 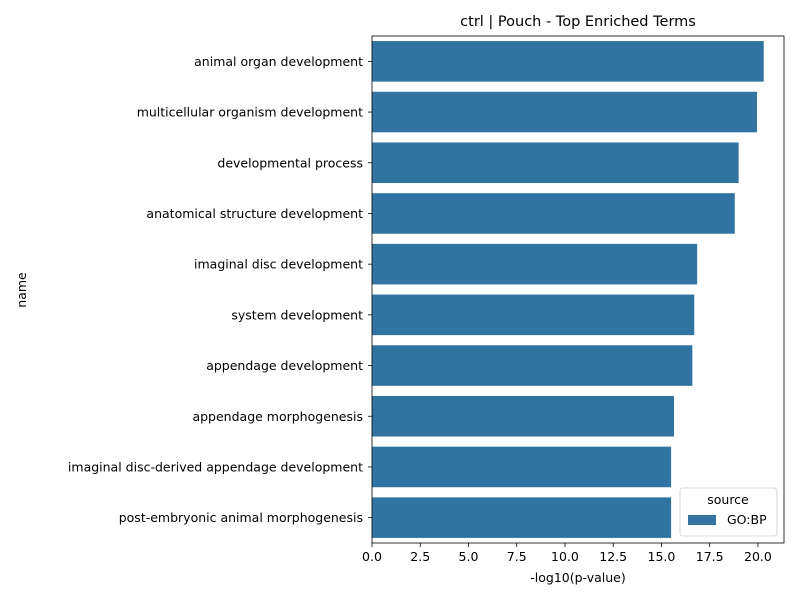 I want to click on y-tick-label: imaginal disc development, so click(x=278, y=264).